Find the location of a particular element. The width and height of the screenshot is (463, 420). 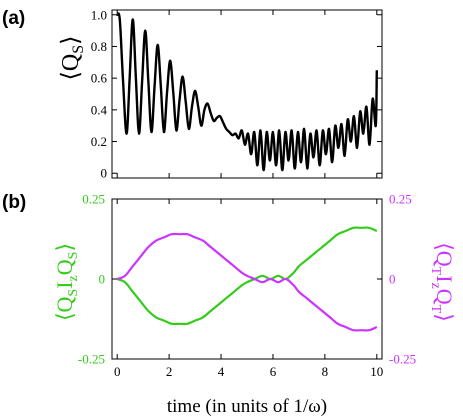

panel-b-xtick-labels: 0 2 4 6 8 10 is located at coordinates (248, 371).